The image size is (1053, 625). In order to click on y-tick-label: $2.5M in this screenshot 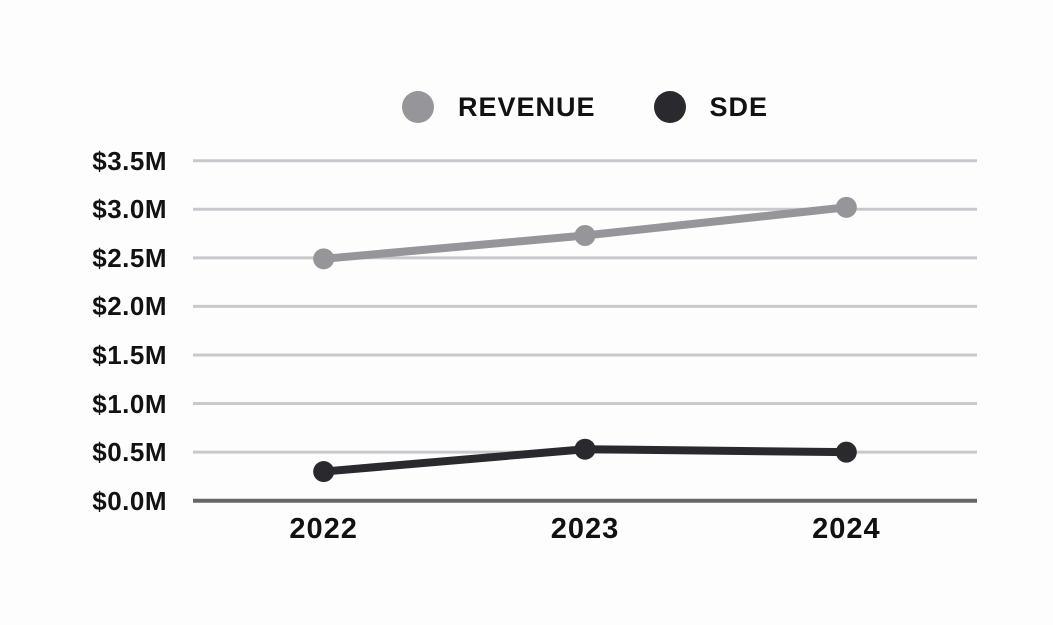, I will do `click(129, 257)`.